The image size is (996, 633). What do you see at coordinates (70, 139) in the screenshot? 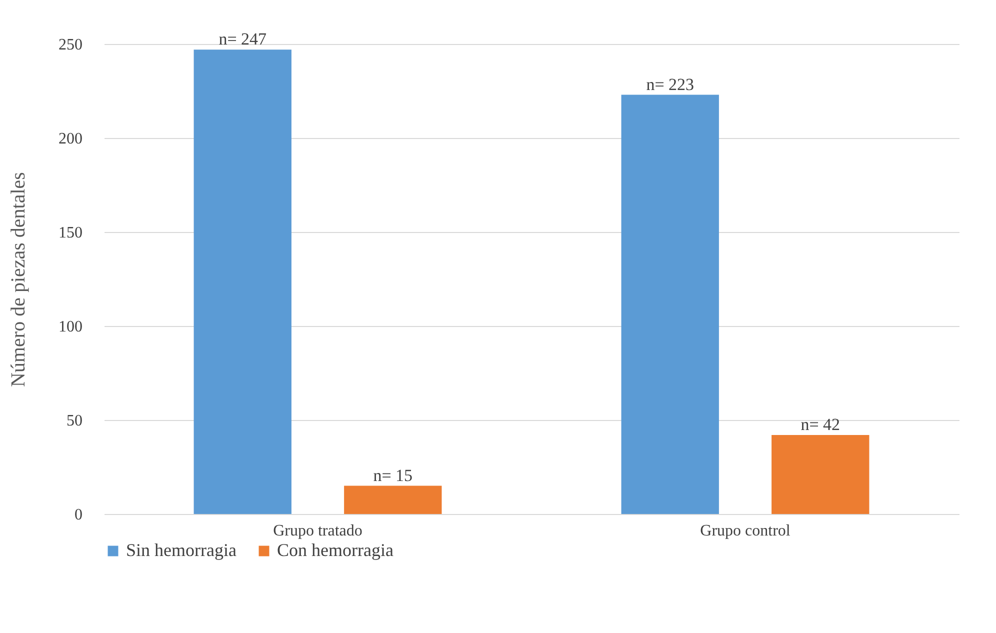
I see `y-tick-label: 200` at bounding box center [70, 139].